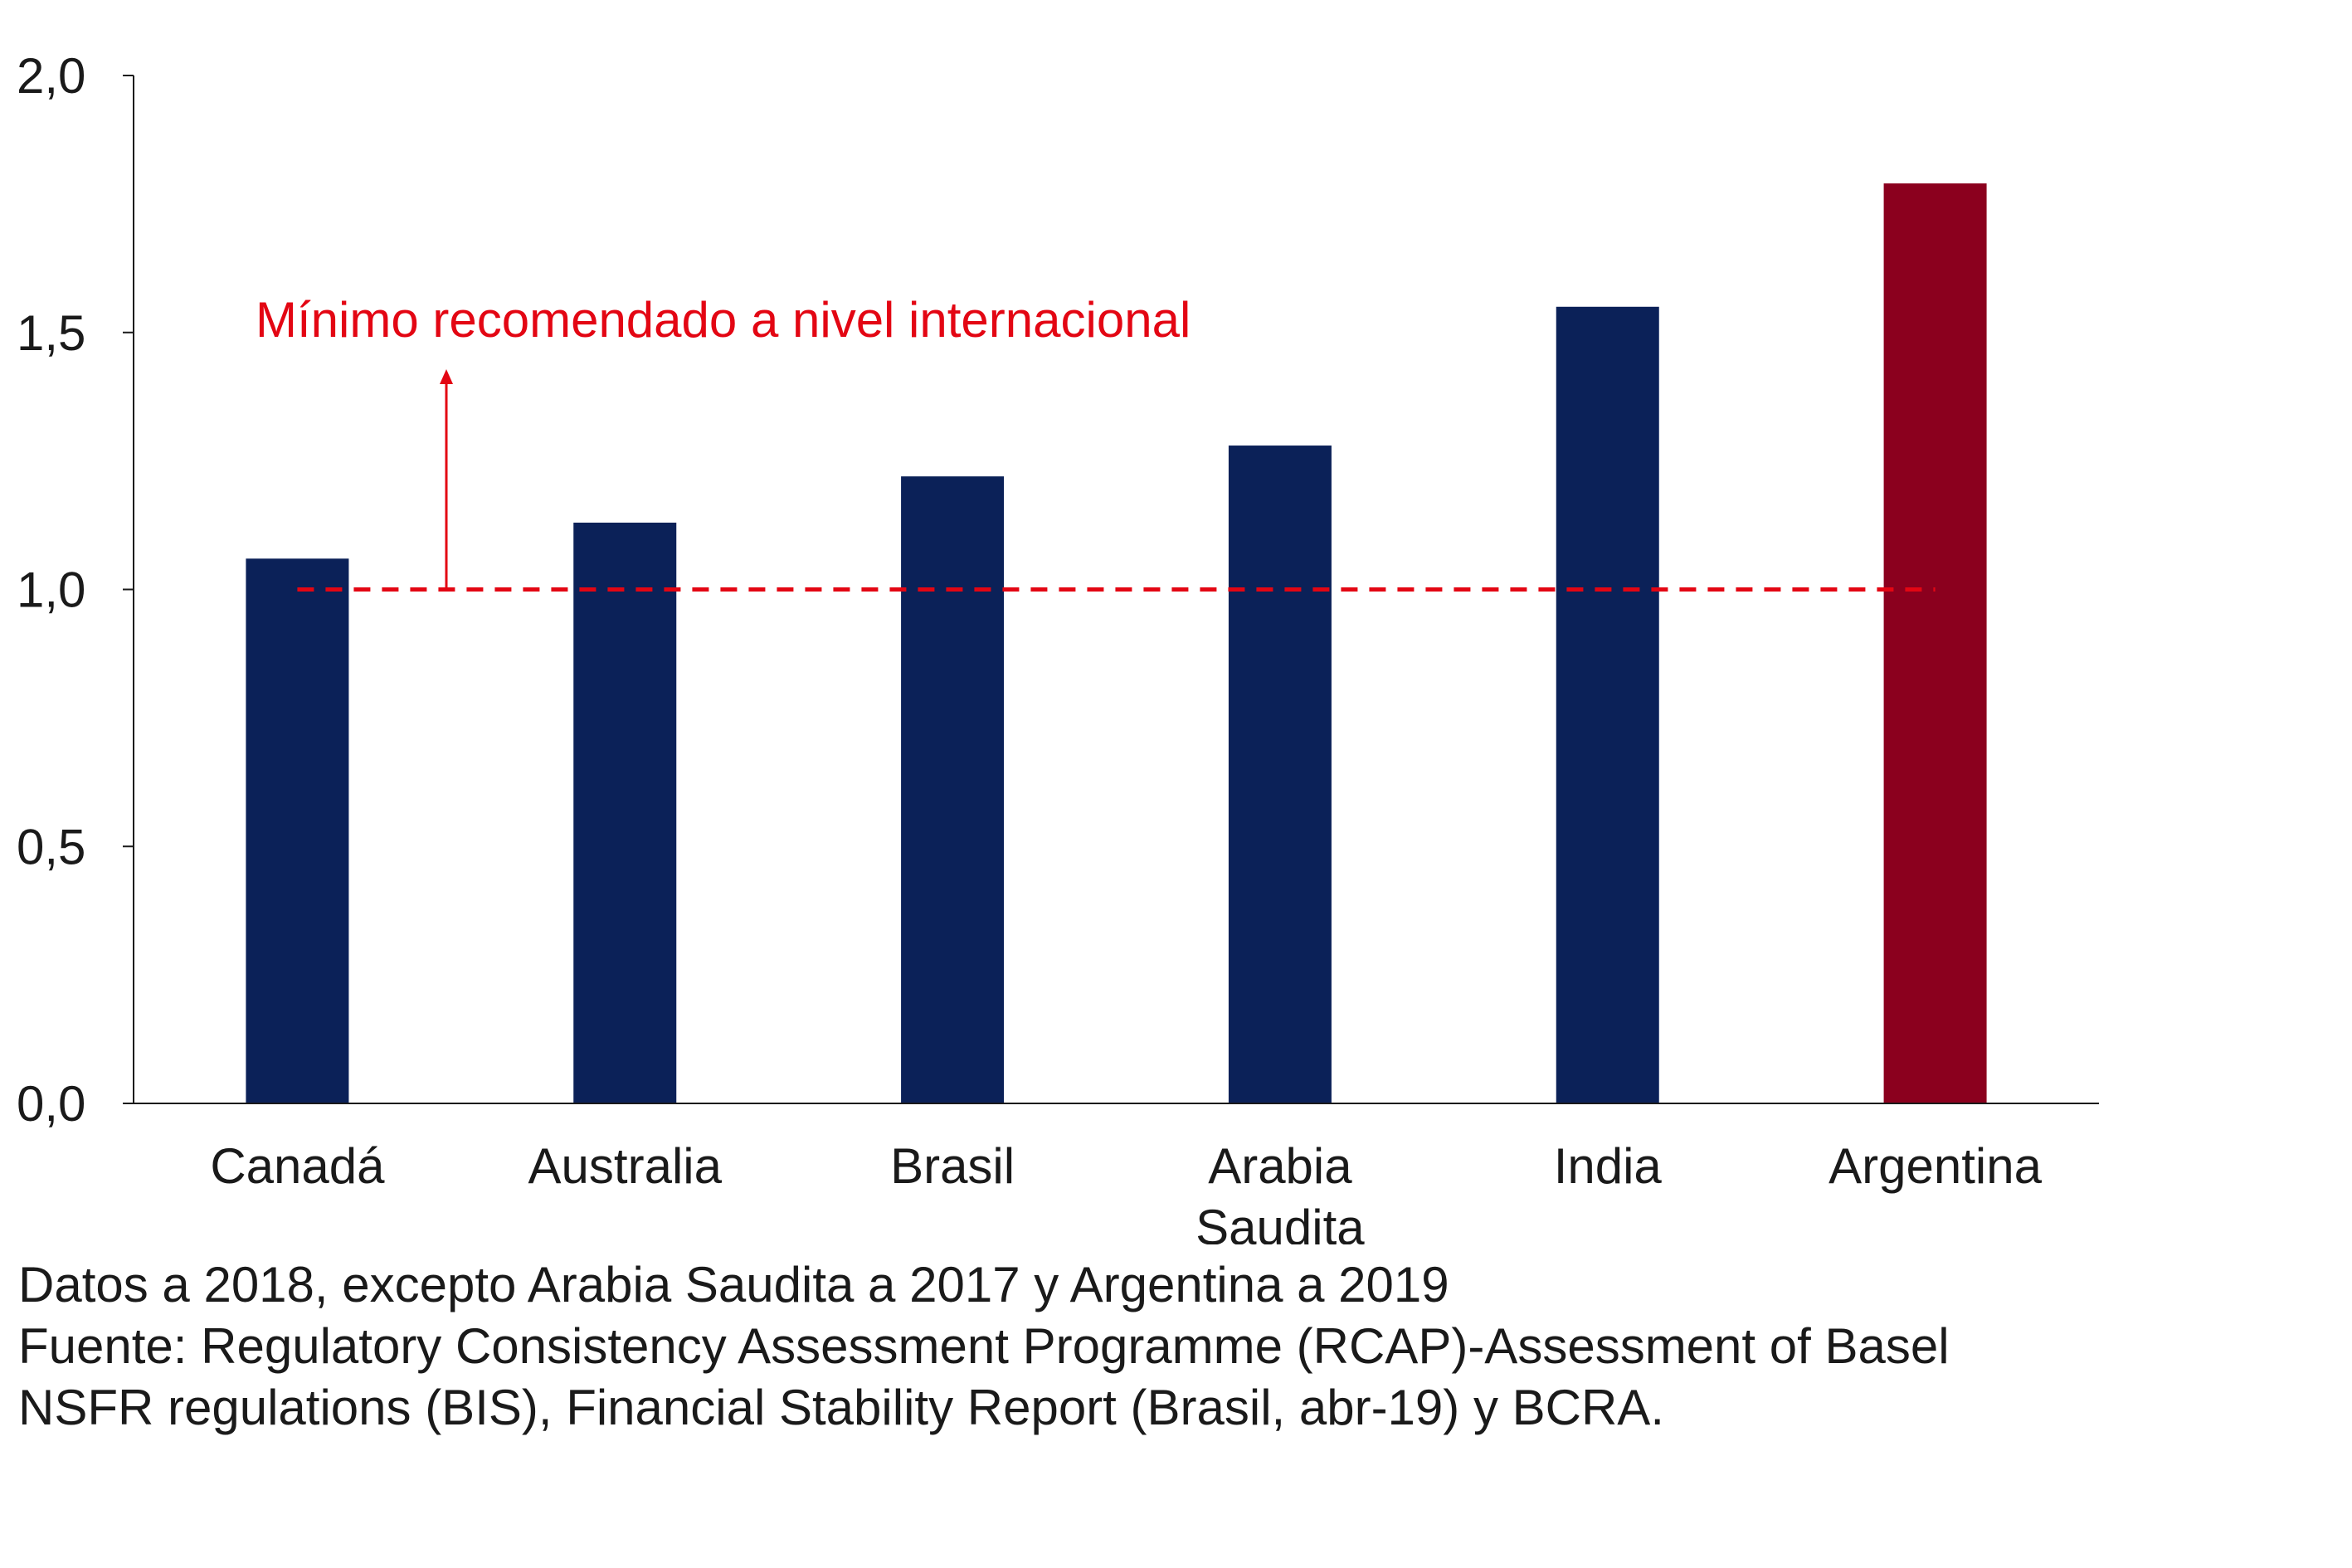 The height and width of the screenshot is (1568, 2352). What do you see at coordinates (51, 846) in the screenshot?
I see `y-tick-label: 0,5` at bounding box center [51, 846].